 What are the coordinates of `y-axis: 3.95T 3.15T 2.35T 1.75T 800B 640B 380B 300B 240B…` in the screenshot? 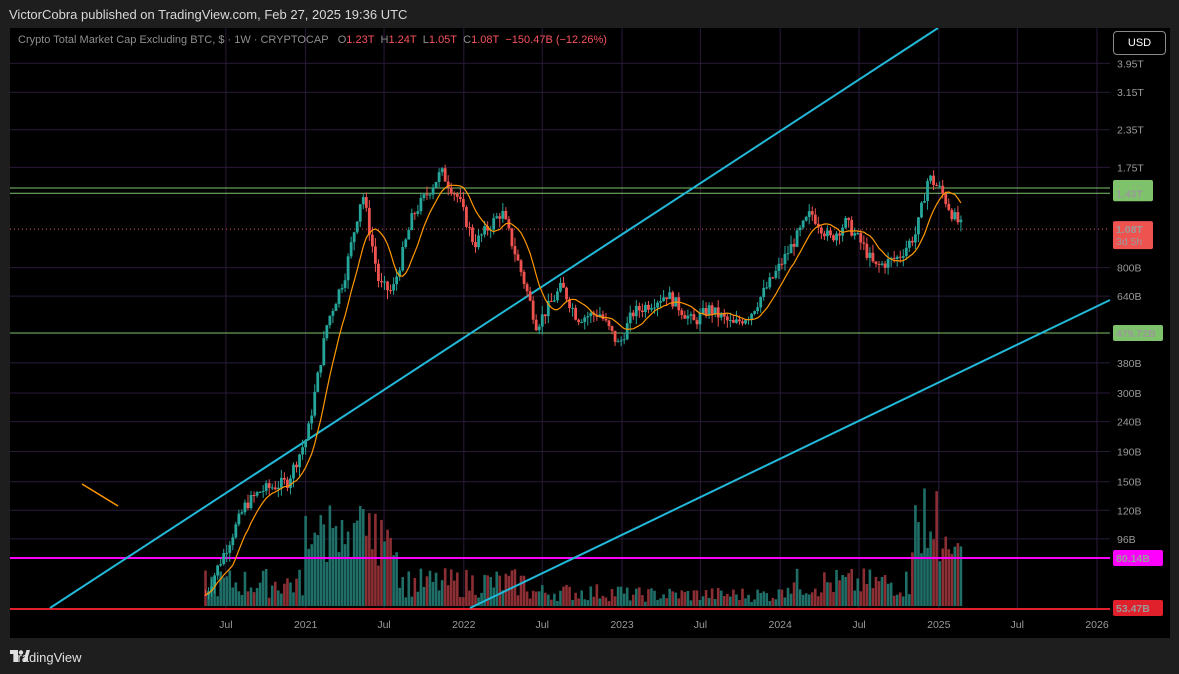 It's located at (1130, 302).